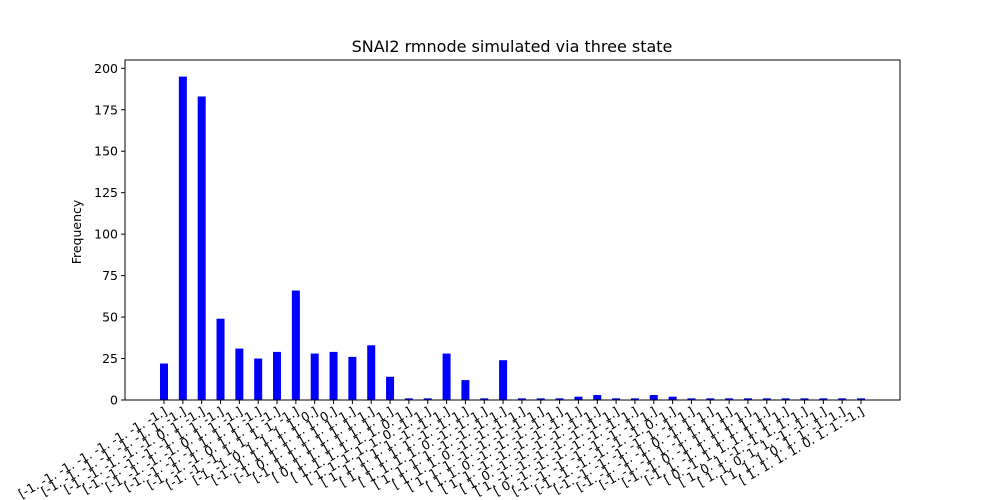  Describe the element at coordinates (110, 317) in the screenshot. I see `y-tick-label: 50` at that location.